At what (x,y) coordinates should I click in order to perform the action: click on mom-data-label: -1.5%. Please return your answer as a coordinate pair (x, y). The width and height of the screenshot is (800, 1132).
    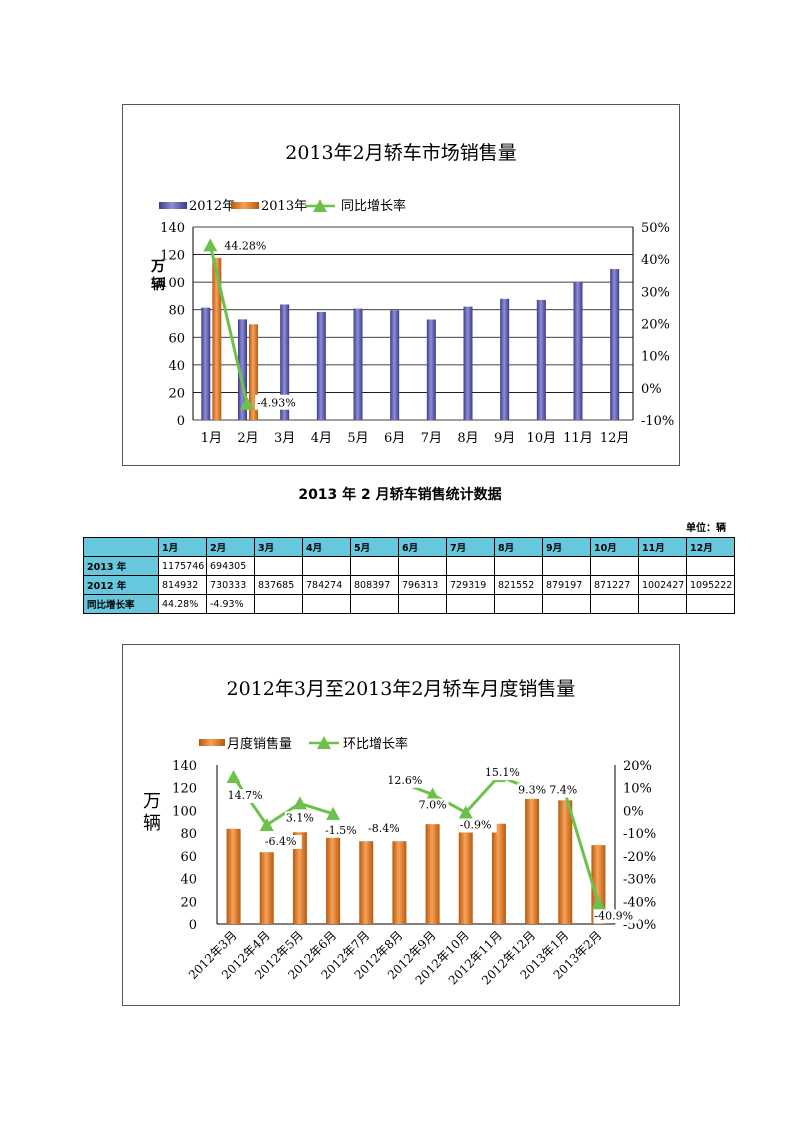
    Looking at the image, I should click on (341, 830).